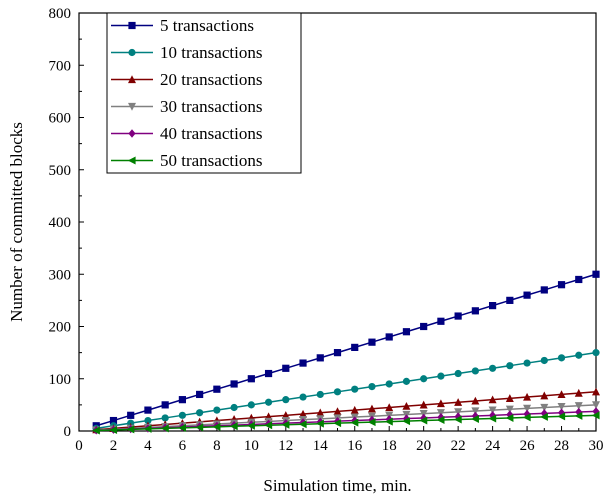 The image size is (603, 503). I want to click on y-tick-label: 800, so click(60, 14).